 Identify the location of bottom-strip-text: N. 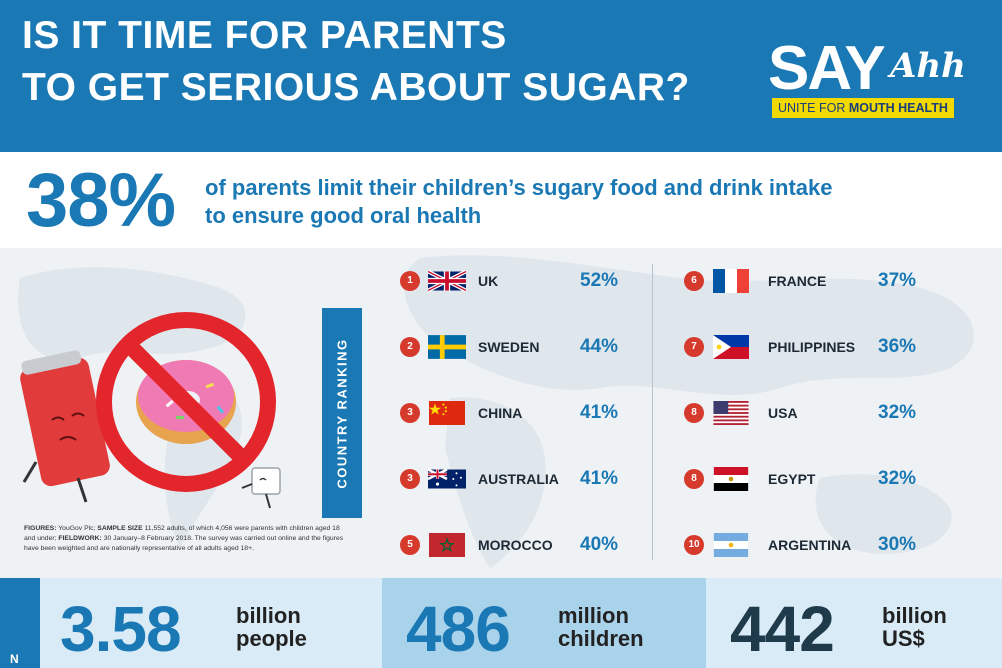
(14, 659).